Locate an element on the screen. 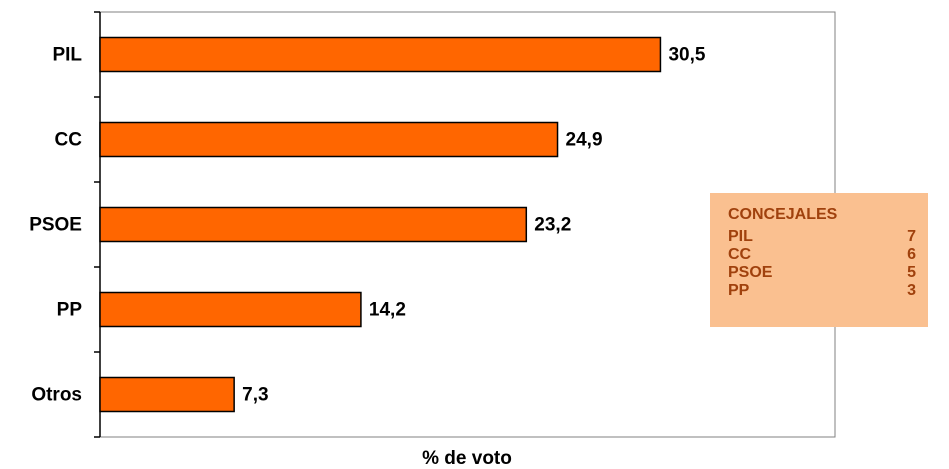  value-label: 30,5 is located at coordinates (686, 55).